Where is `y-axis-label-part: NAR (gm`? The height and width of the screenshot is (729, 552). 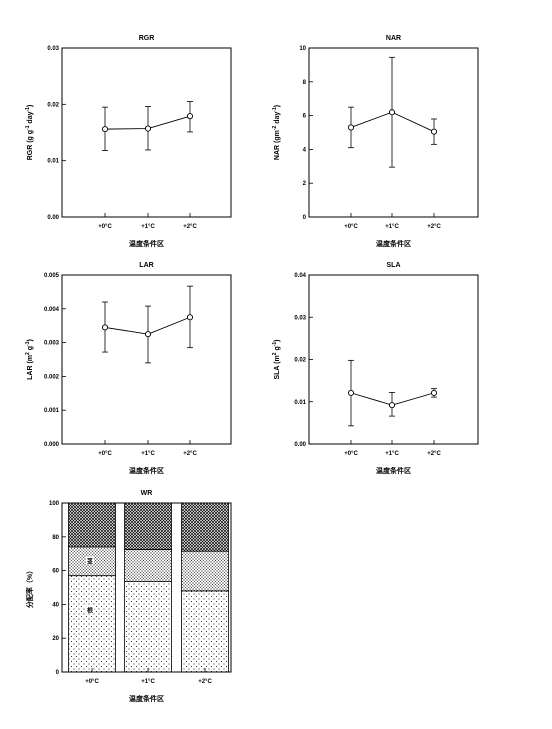 y-axis-label-part: NAR (gm is located at coordinates (277, 145).